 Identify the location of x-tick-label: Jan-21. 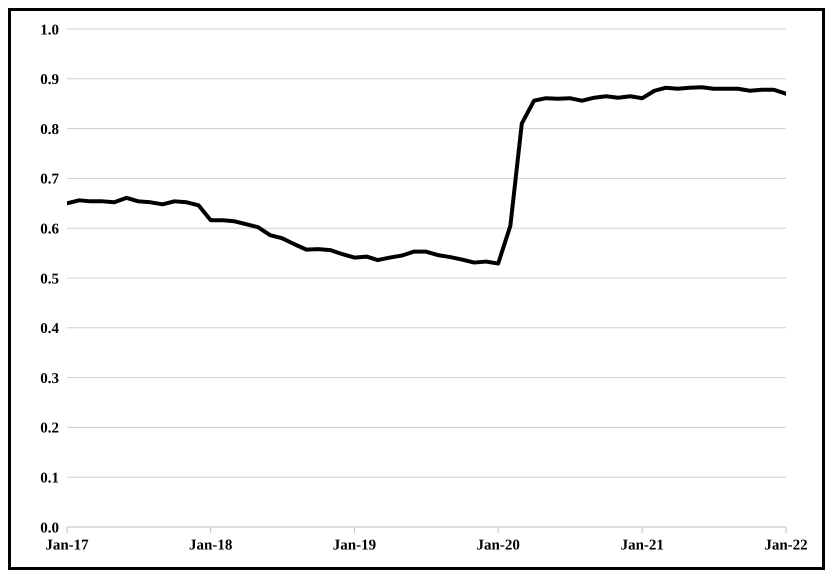
(642, 546).